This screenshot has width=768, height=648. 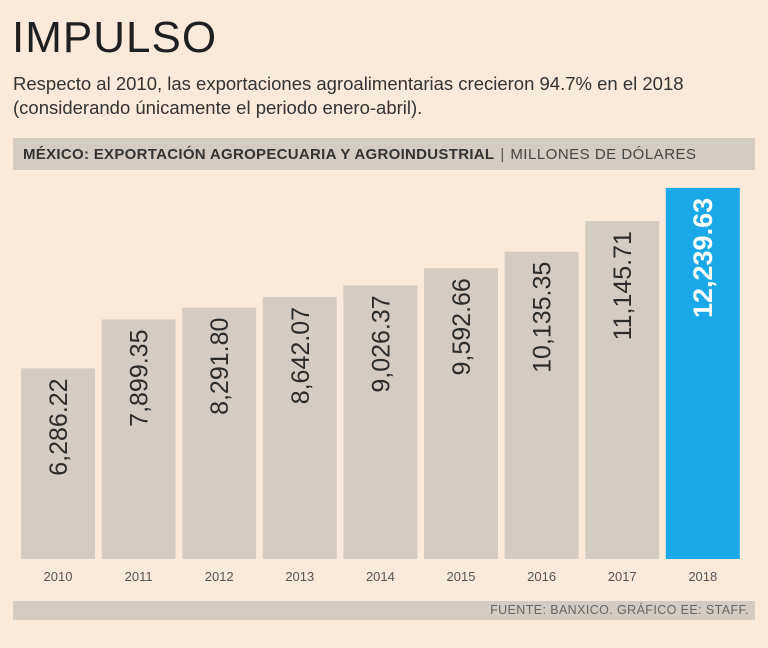 What do you see at coordinates (461, 413) in the screenshot?
I see `bar-2015` at bounding box center [461, 413].